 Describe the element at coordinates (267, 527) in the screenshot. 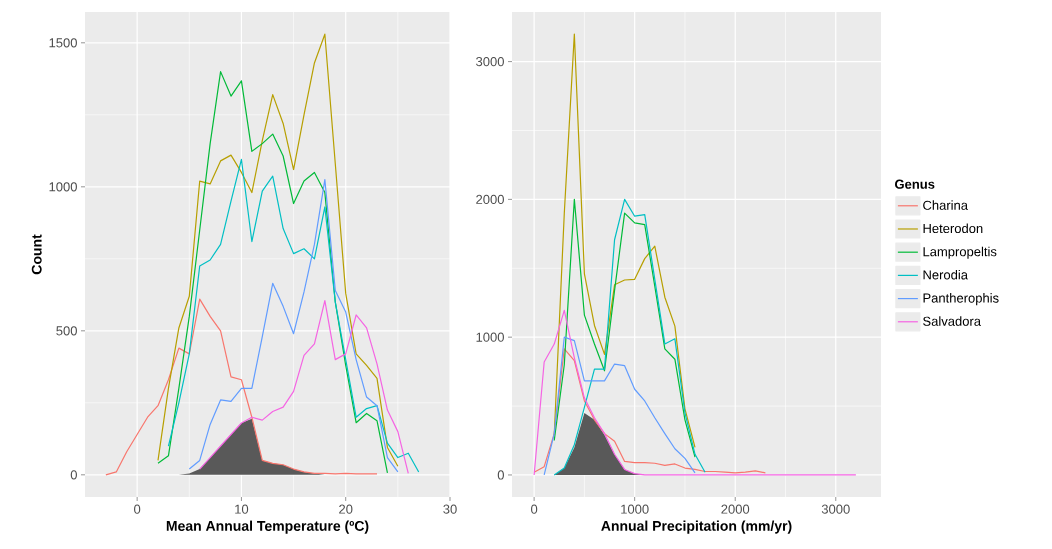

I see `x-axis-title: Mean Annual Temperature (ºC)` at that location.